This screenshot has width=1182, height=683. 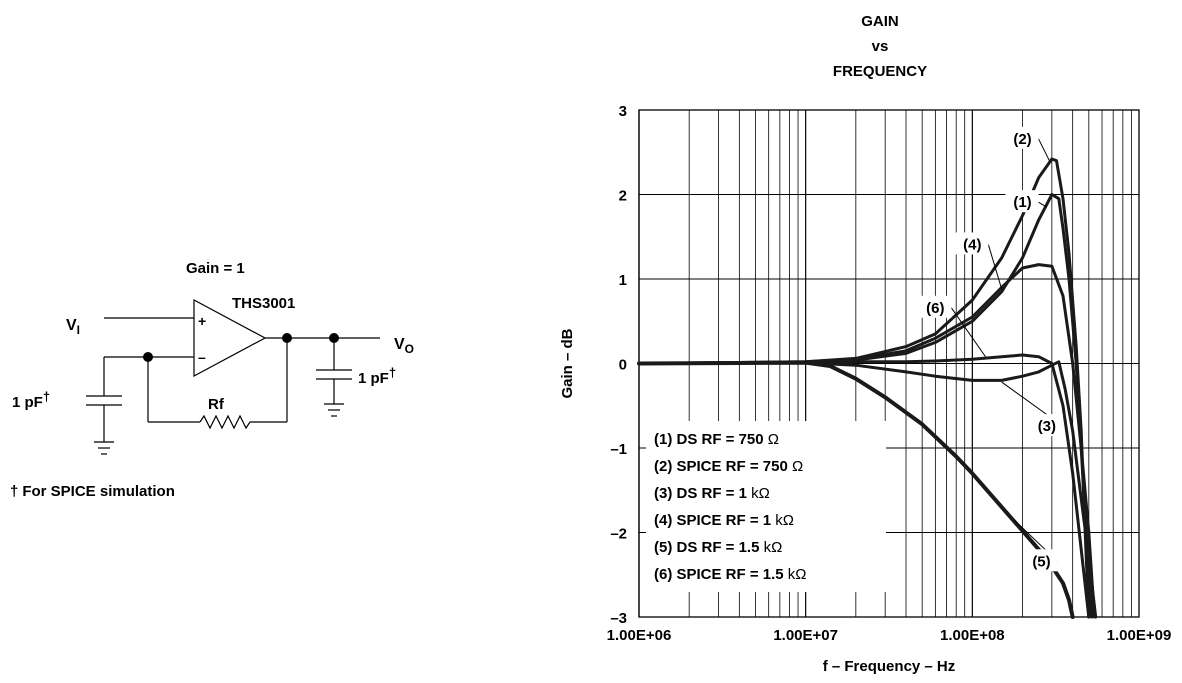 What do you see at coordinates (567, 363) in the screenshot?
I see `y-axis-label: Gain – dB` at bounding box center [567, 363].